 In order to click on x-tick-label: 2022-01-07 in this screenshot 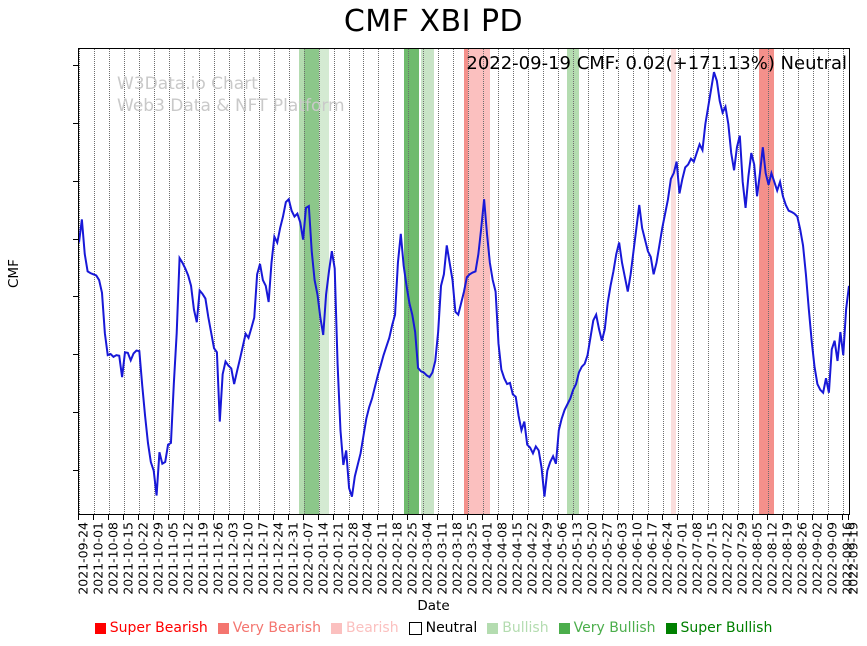, I will do `click(308, 558)`.